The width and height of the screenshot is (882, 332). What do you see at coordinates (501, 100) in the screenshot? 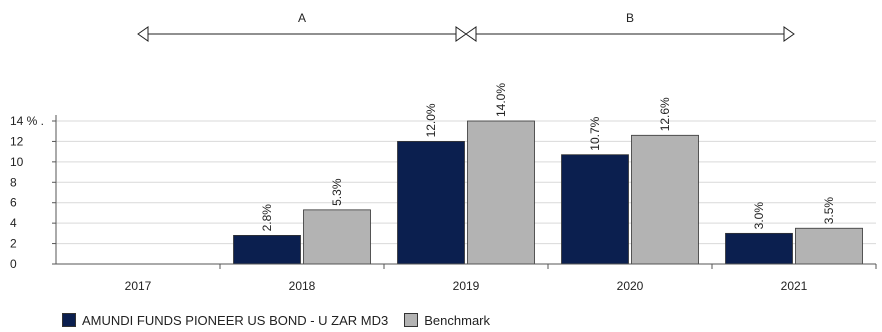
I see `data-label: 14.0%` at bounding box center [501, 100].